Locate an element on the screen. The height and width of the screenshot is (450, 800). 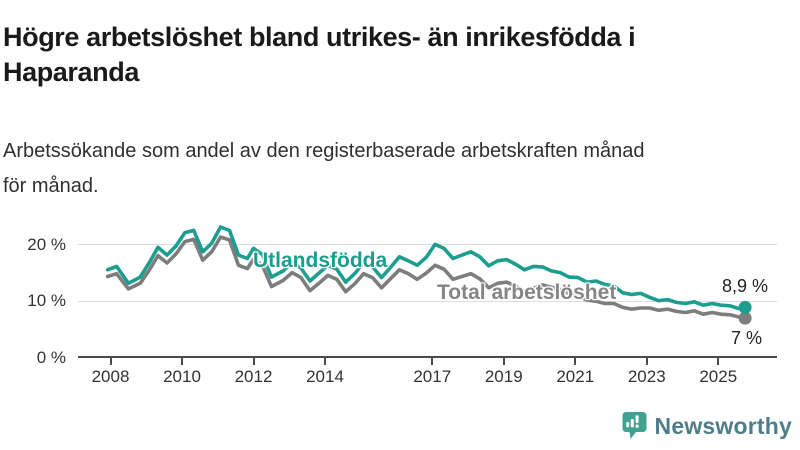
x-tick-label: 2025 is located at coordinates (718, 376).